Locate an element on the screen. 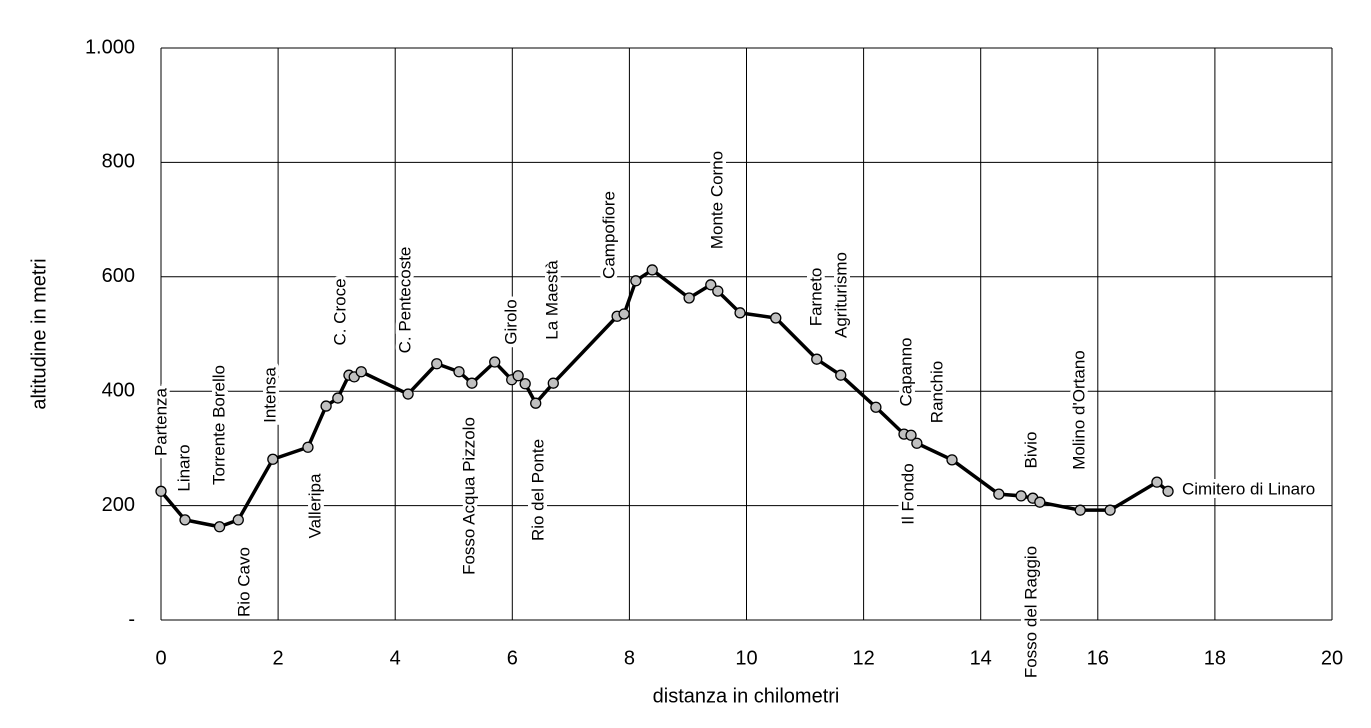 This screenshot has width=1371, height=728. x-tick-label: 16 is located at coordinates (1098, 658).